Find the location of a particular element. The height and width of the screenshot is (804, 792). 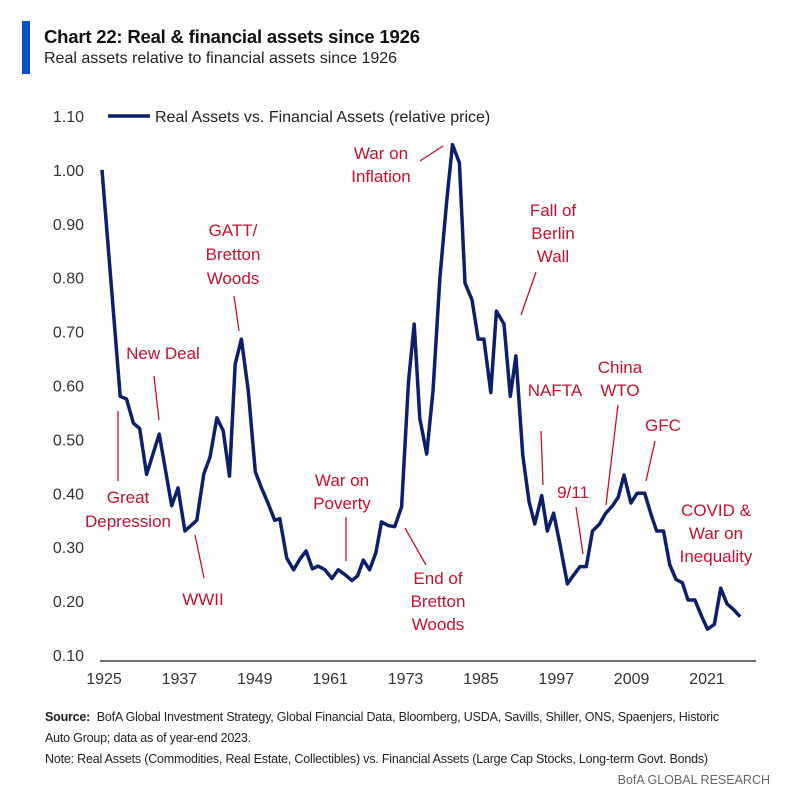

annotation-leader-fall-of-berlin-wall is located at coordinates (528, 293).